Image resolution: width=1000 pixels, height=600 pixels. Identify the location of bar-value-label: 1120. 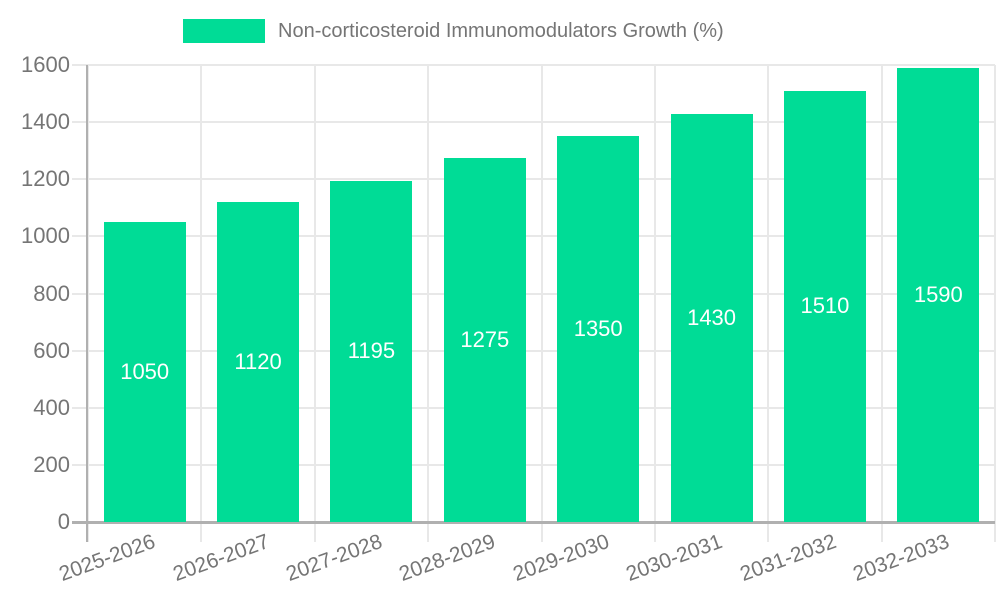
(258, 362).